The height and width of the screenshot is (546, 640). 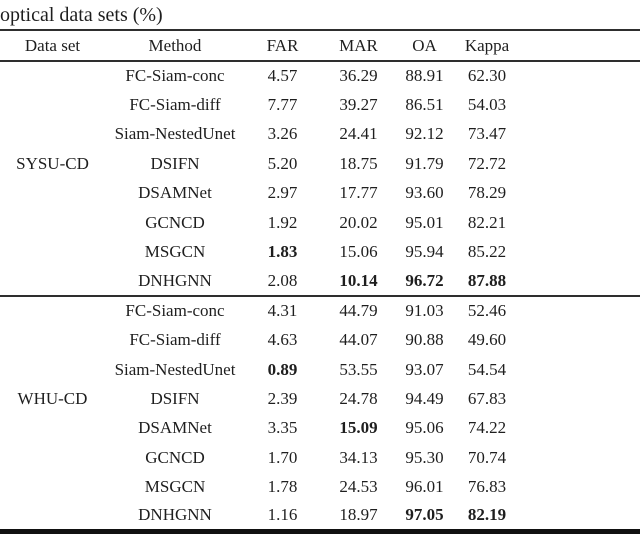 I want to click on kappa-cell: 82.21, so click(x=487, y=222).